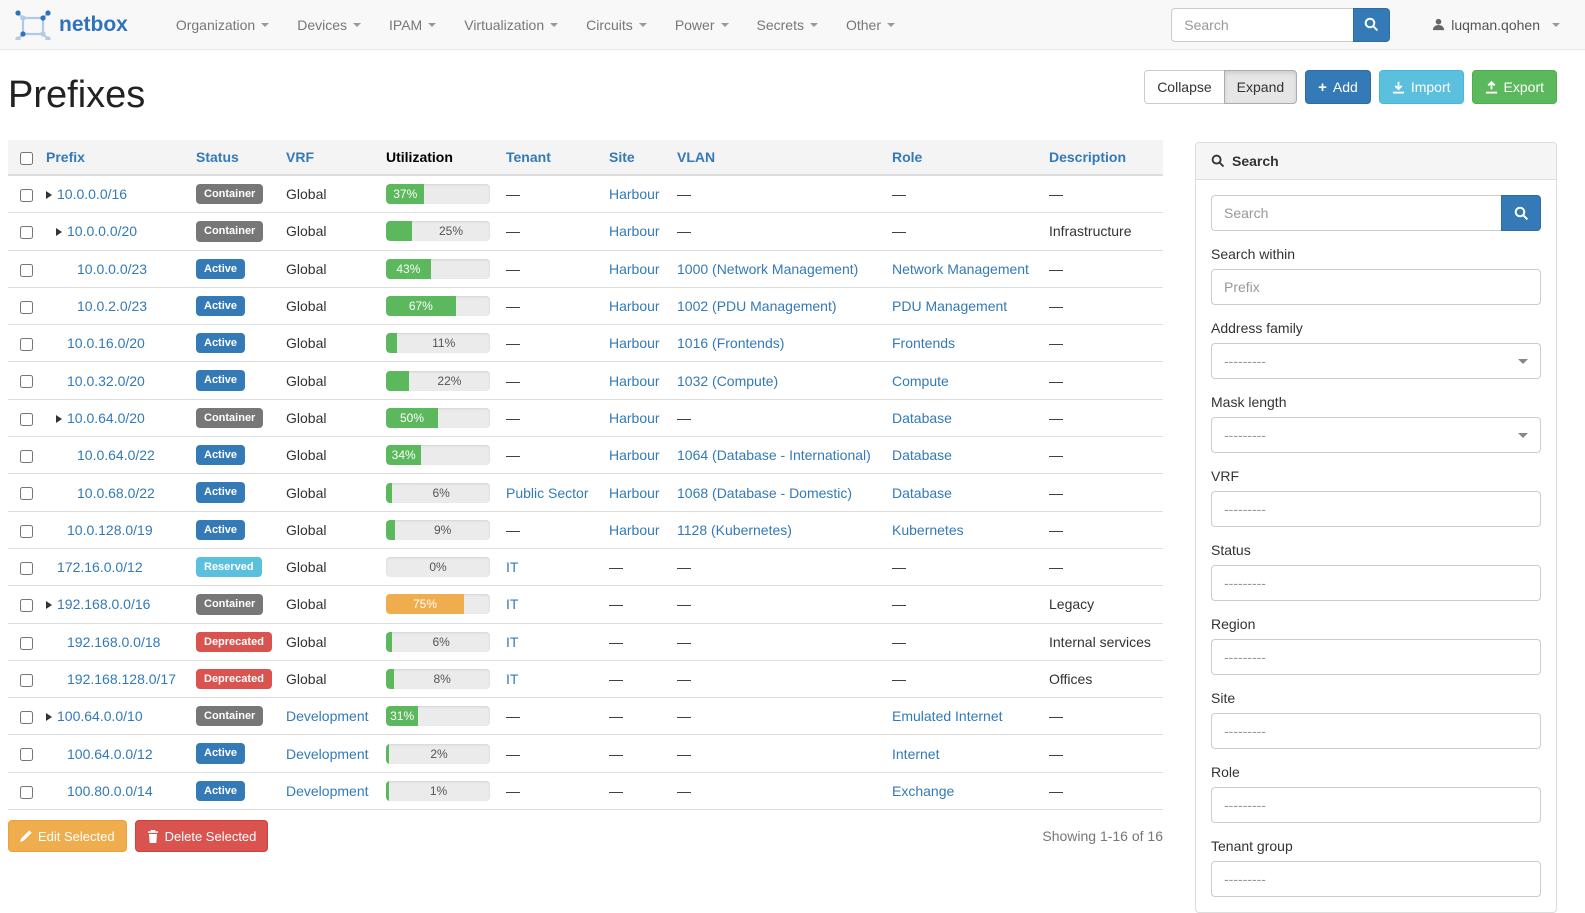 The height and width of the screenshot is (913, 1585). Describe the element at coordinates (71, 24) in the screenshot. I see `brand-logo: netbox` at that location.